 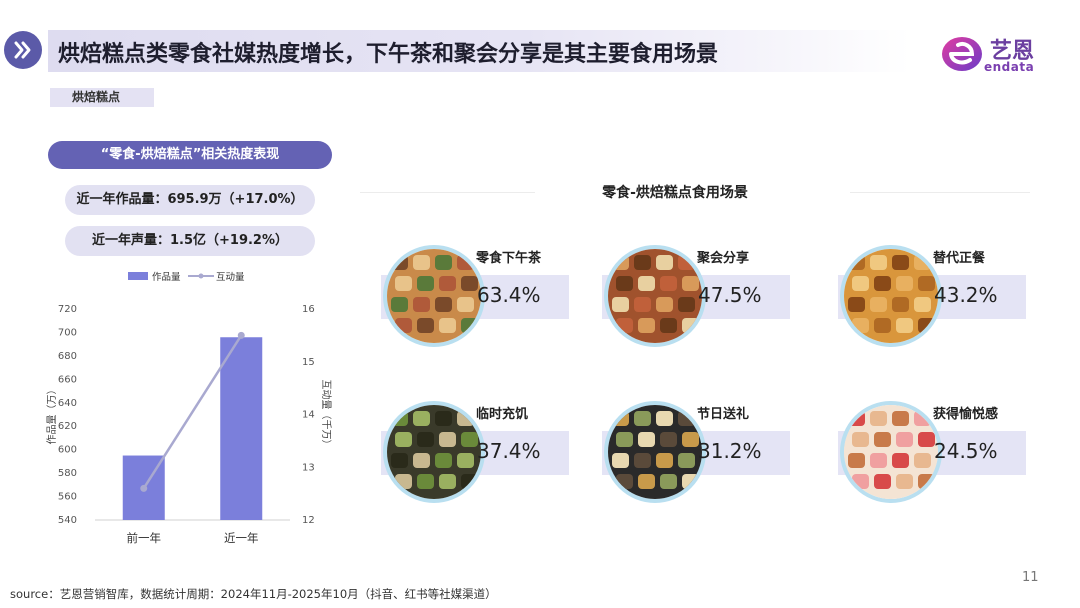 What do you see at coordinates (67, 426) in the screenshot?
I see `y-tick-label: 620` at bounding box center [67, 426].